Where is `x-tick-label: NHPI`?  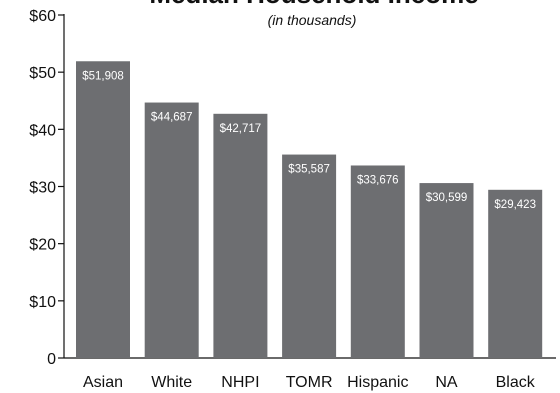
x-tick-label: NHPI is located at coordinates (240, 382).